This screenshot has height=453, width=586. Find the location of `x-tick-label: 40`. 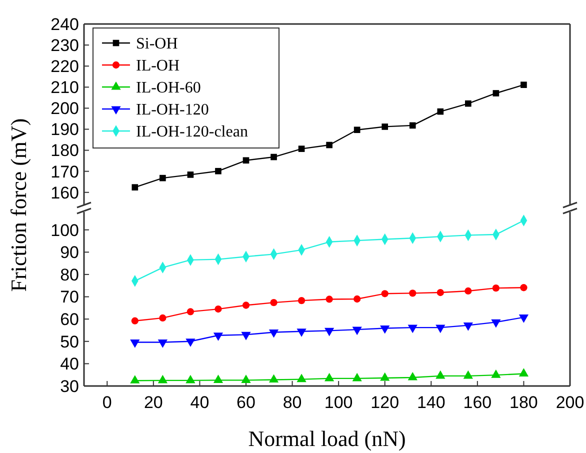

x-tick-label: 40 is located at coordinates (200, 402).